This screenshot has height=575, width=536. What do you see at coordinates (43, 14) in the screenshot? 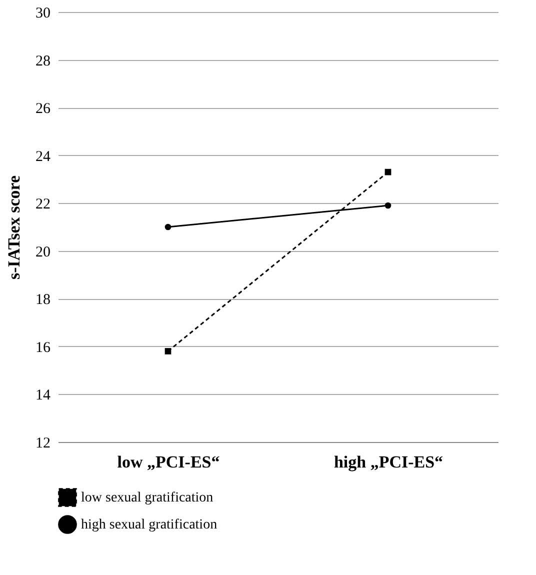
I see `y-tick-label: 30` at bounding box center [43, 14].